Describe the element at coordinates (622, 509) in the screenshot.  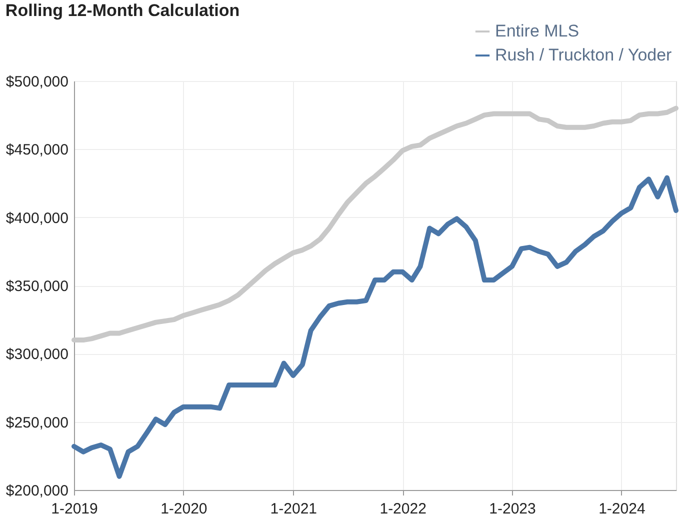
I see `x-tick-label: 1-2024` at that location.